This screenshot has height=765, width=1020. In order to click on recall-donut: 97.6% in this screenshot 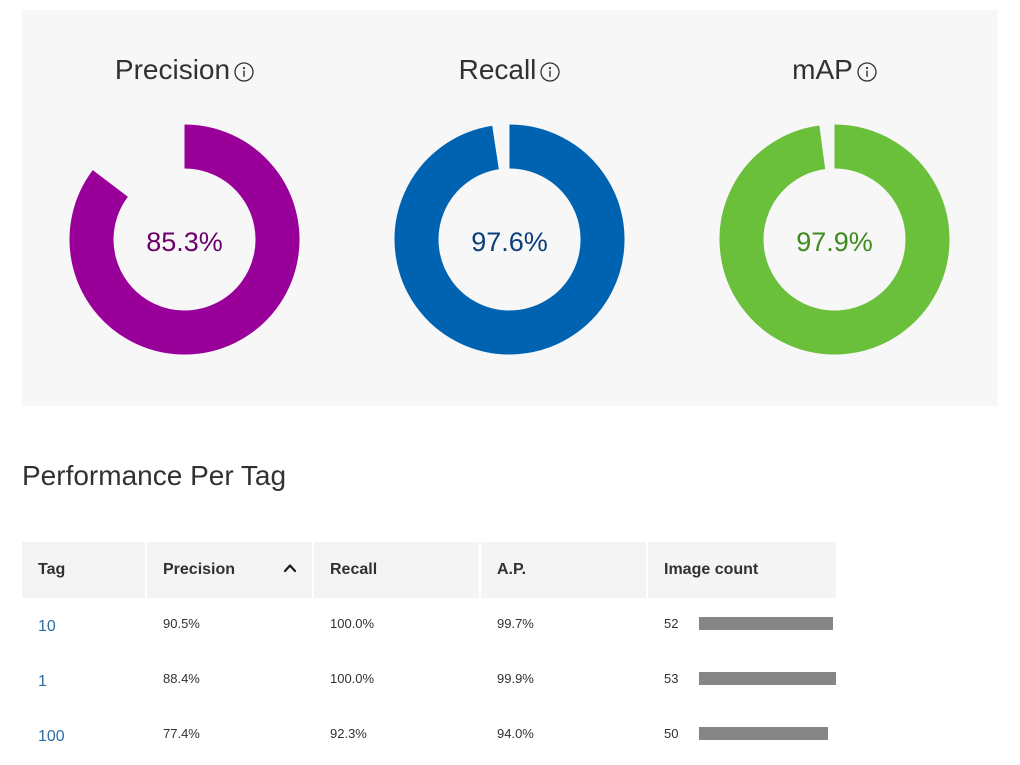, I will do `click(509, 239)`.